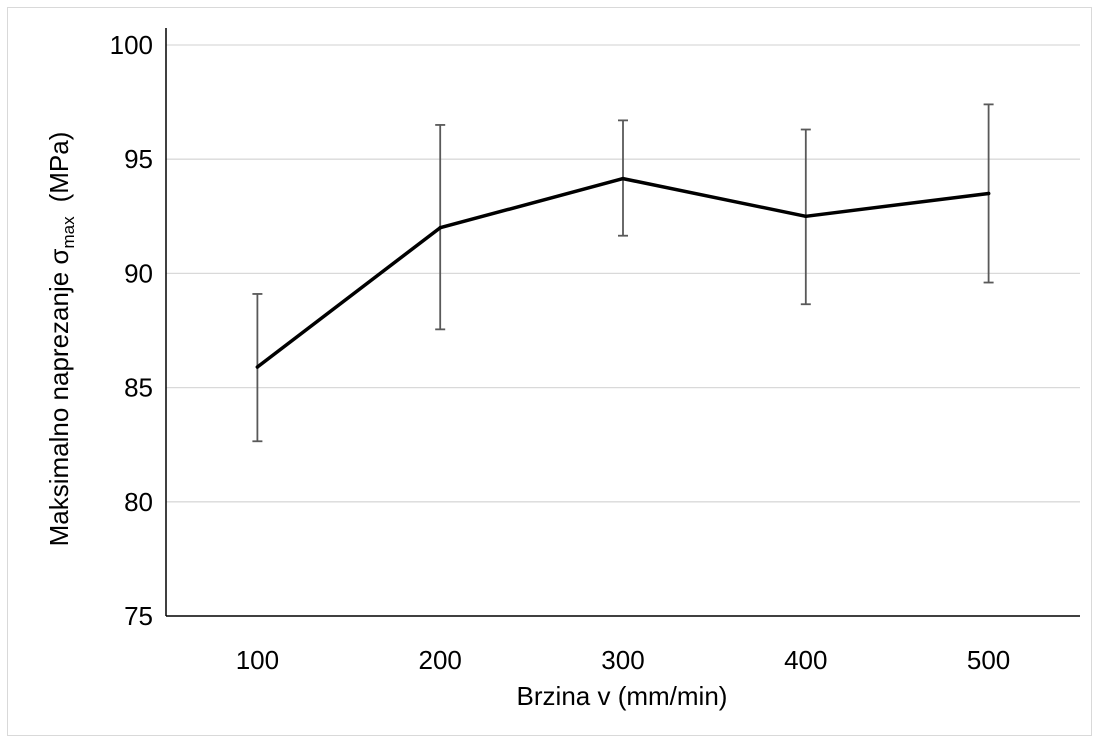 This screenshot has height=742, width=1096. I want to click on y-tick-label-80: 80, so click(138, 502).